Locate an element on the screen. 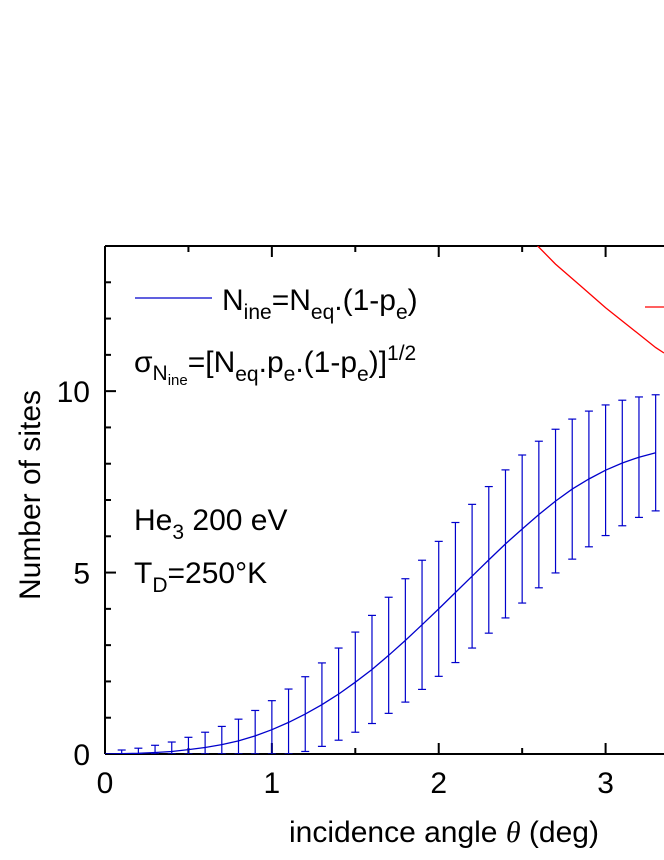 The width and height of the screenshot is (664, 860). y-tick-label: 10 is located at coordinates (73, 392).